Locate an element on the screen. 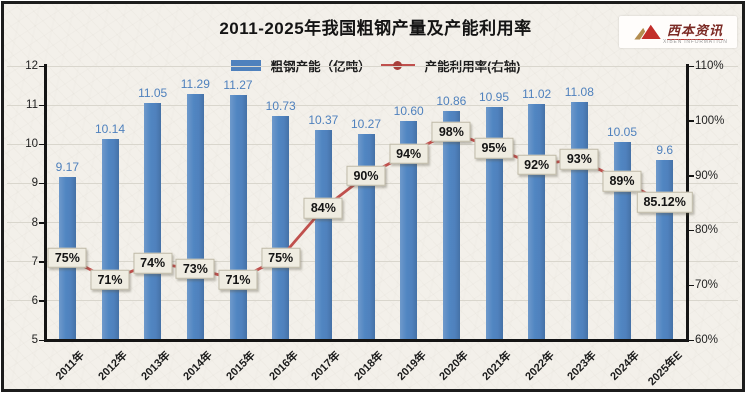 The height and width of the screenshot is (402, 751). bar-value-label: 10.73 is located at coordinates (280, 105).